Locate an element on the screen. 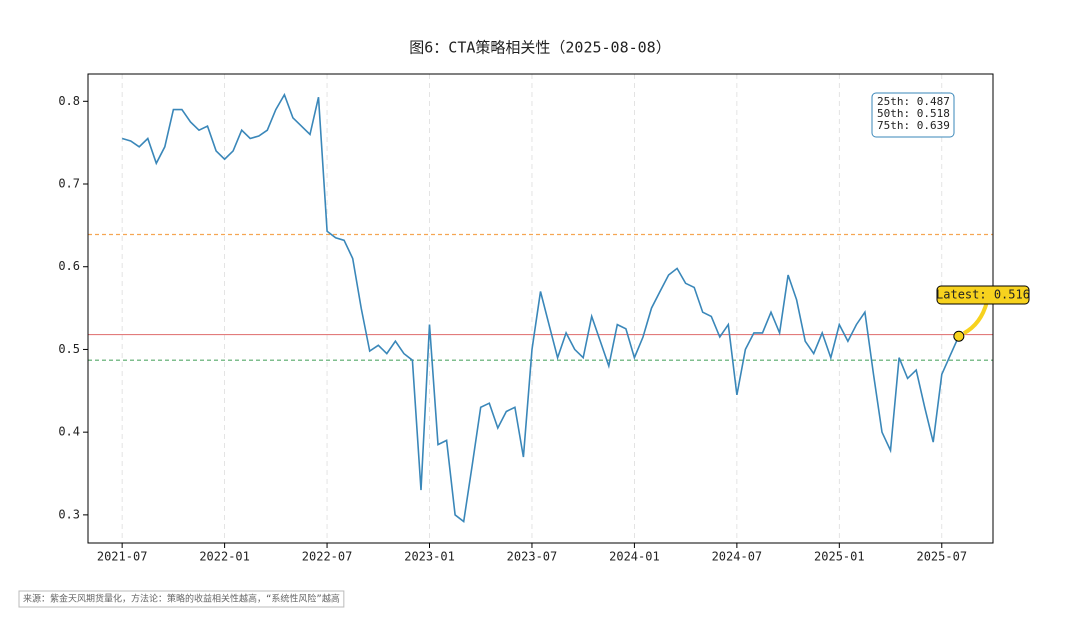  y-tick-label: 0.7 is located at coordinates (69, 184).